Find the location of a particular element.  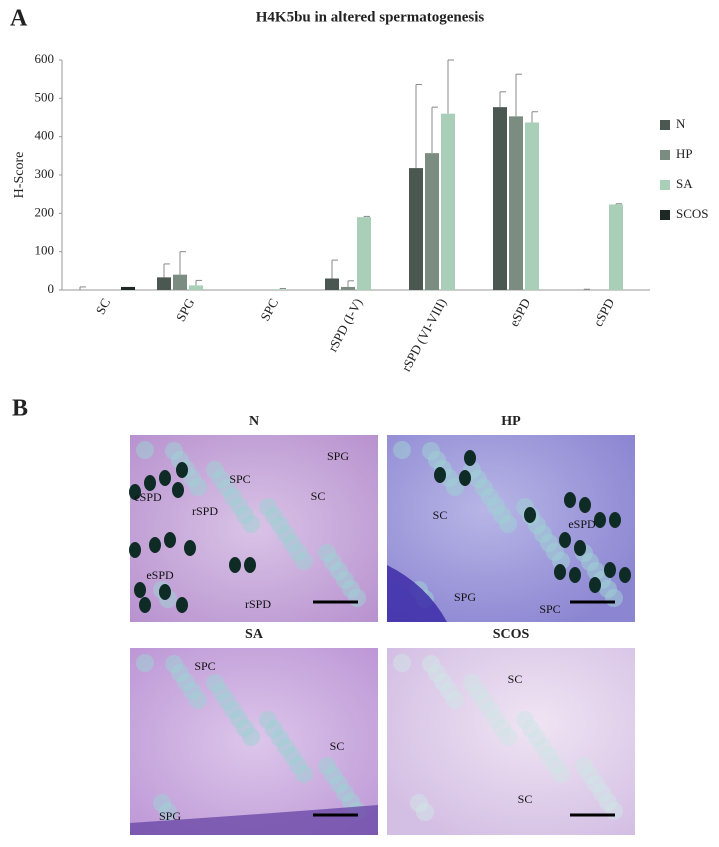

x-tick-label: eSPD is located at coordinates (519, 312).